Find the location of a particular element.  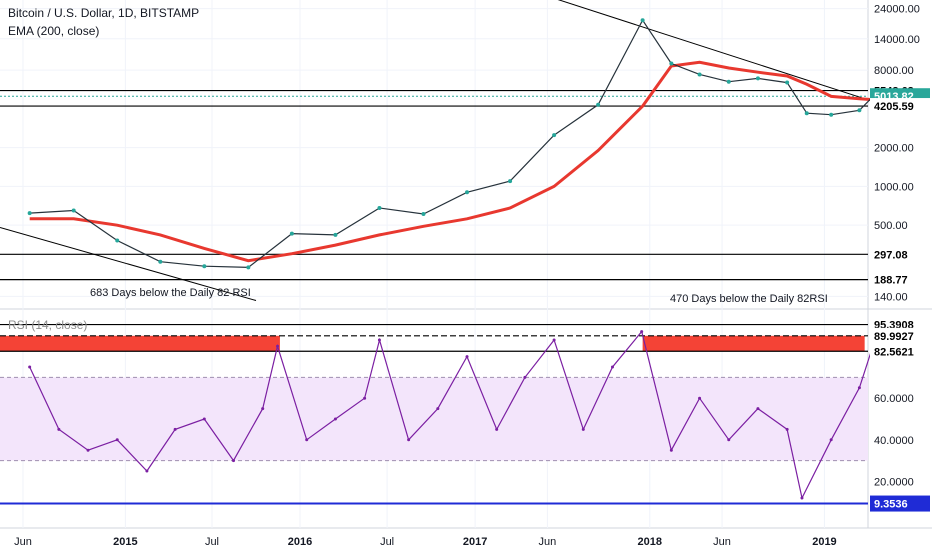

chart-title: Bitcoin / U.S. Dollar, 1D, BITSTAMP is located at coordinates (104, 13).